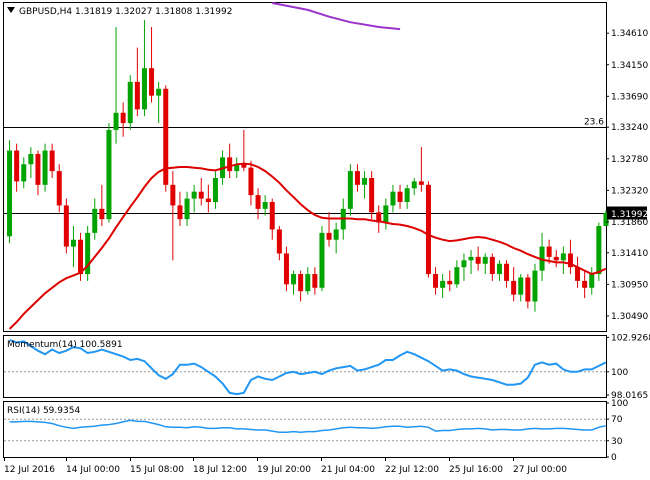 The width and height of the screenshot is (650, 480). I want to click on momentum-panel-frame, so click(305, 366).